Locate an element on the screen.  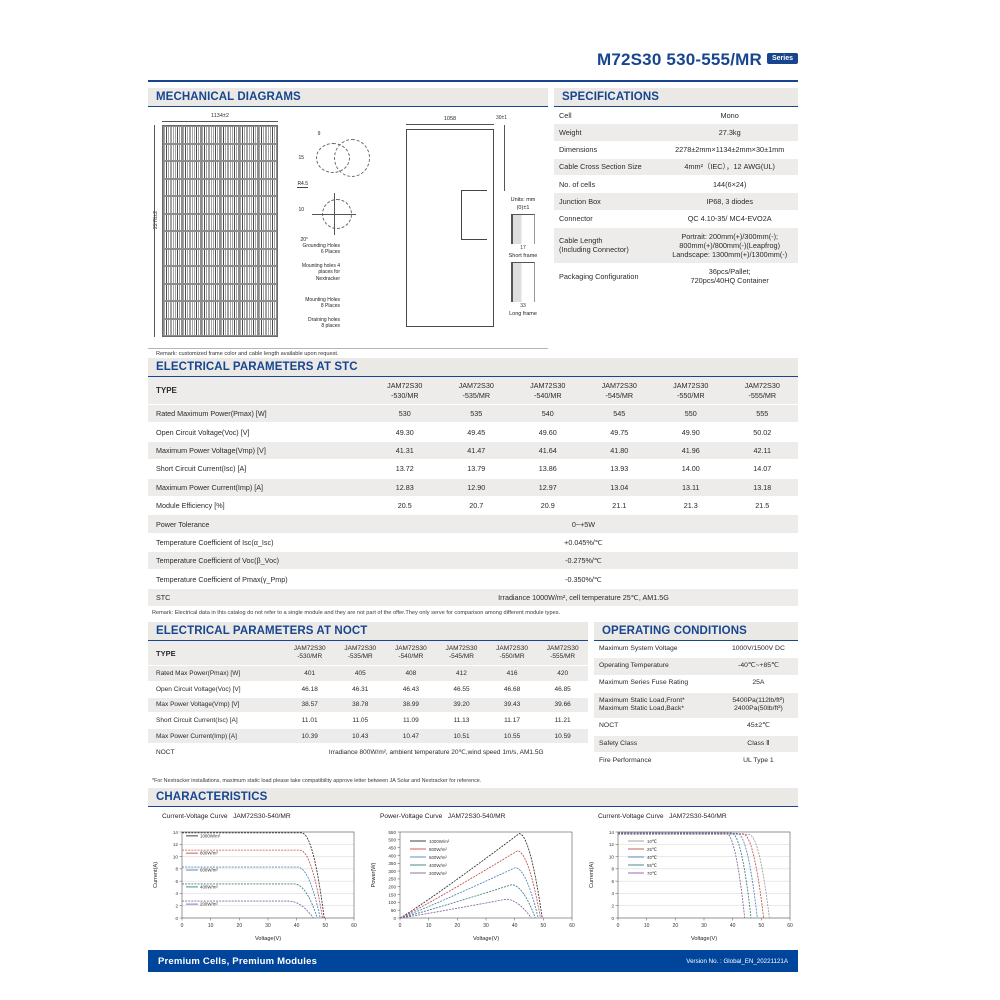
svg-text: 10 is located at coordinates (647, 926).